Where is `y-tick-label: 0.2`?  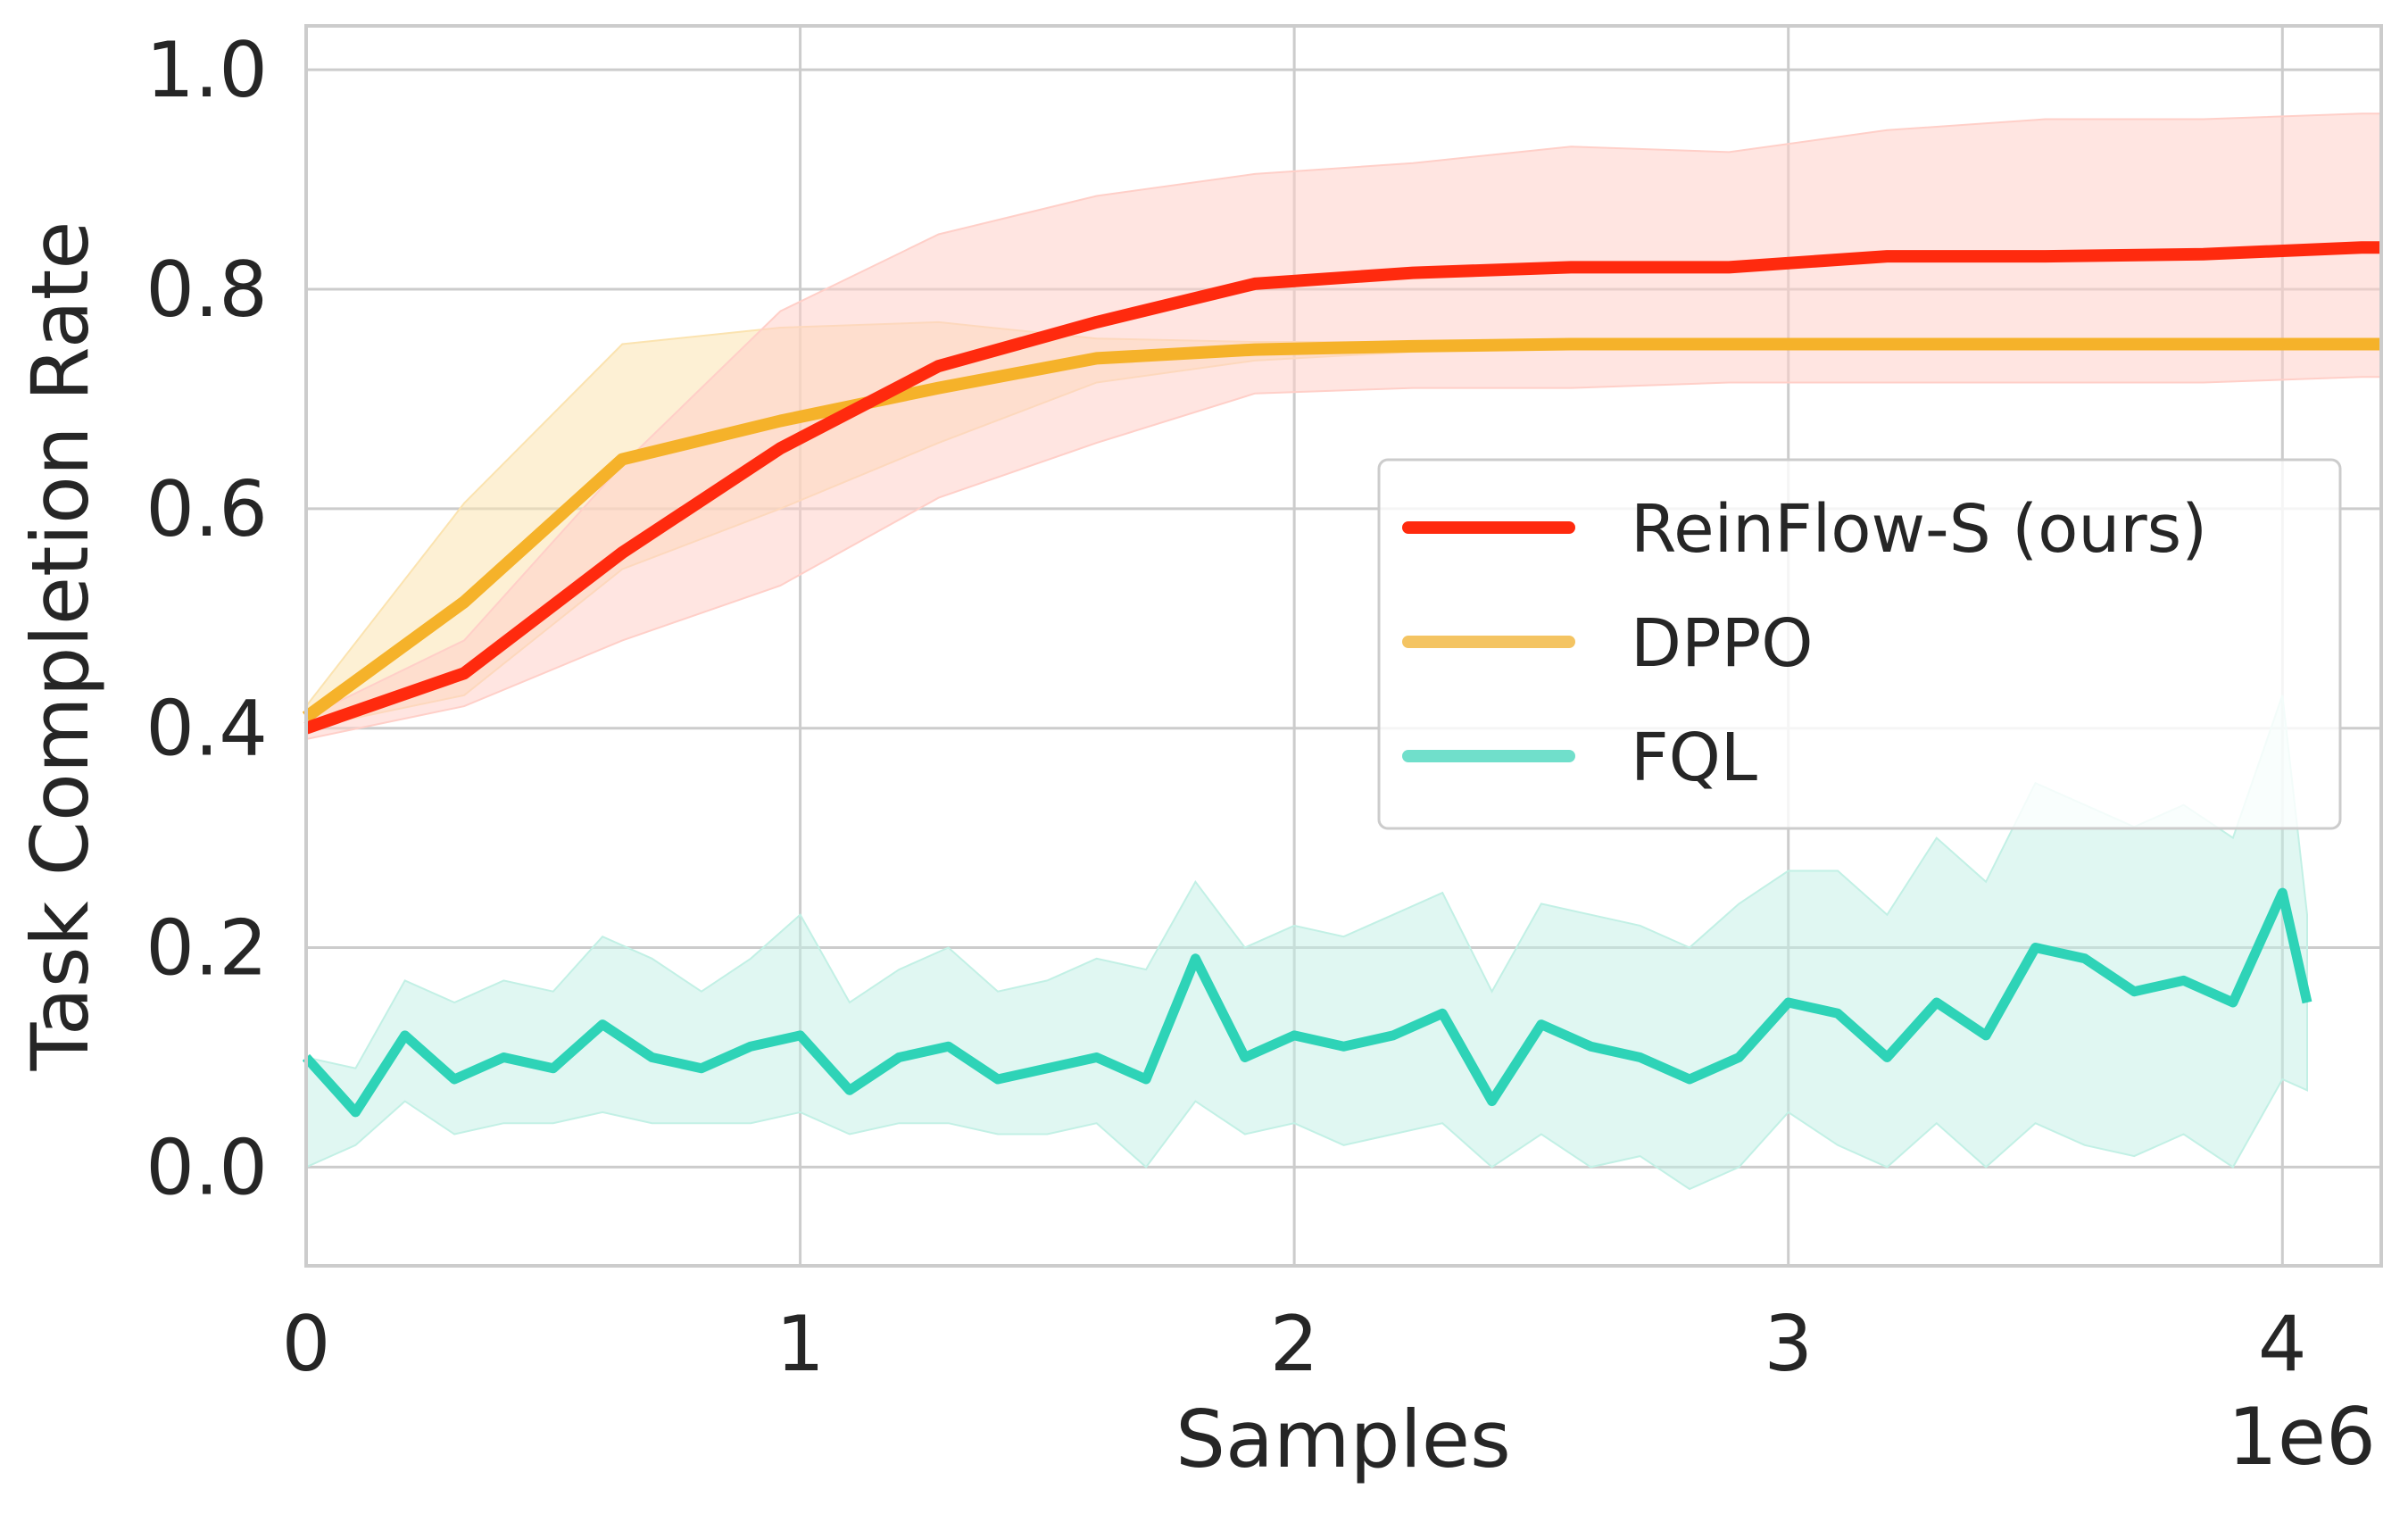
y-tick-label: 0.2 is located at coordinates (206, 949).